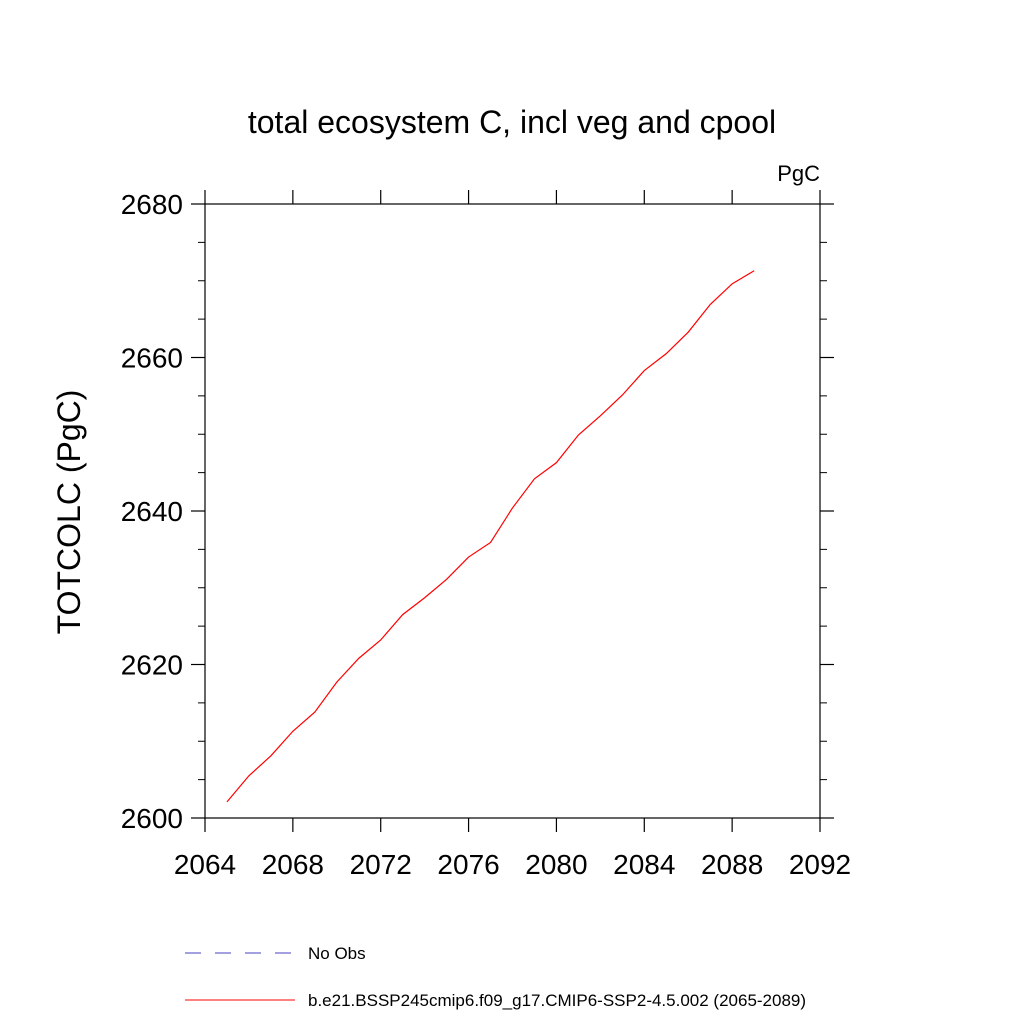 The image size is (1024, 1024). What do you see at coordinates (556, 864) in the screenshot?
I see `x-tick-label: 2080` at bounding box center [556, 864].